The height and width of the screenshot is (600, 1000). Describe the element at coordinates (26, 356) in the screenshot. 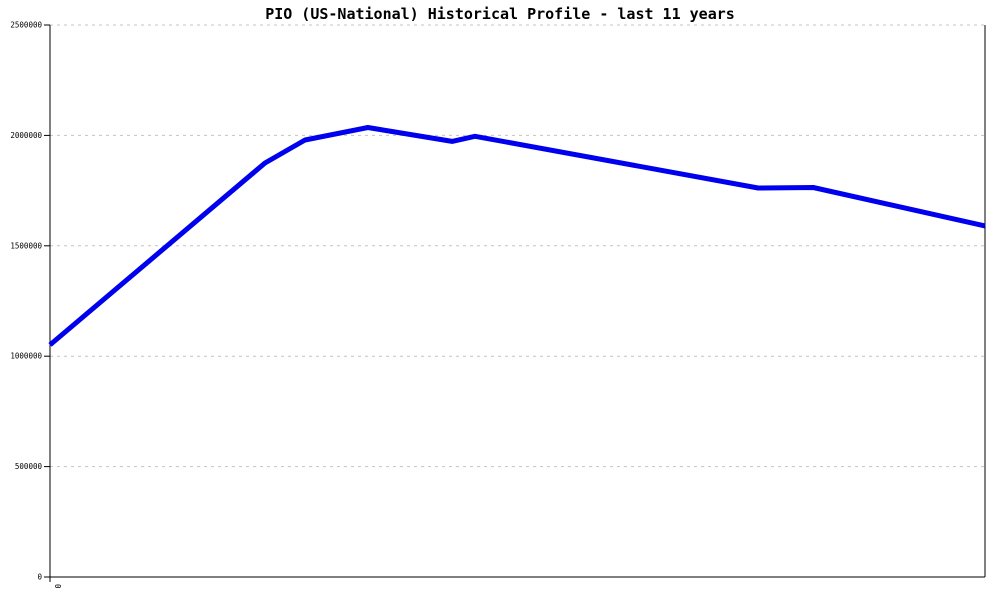

I see `y-tick-label: 1000000` at that location.